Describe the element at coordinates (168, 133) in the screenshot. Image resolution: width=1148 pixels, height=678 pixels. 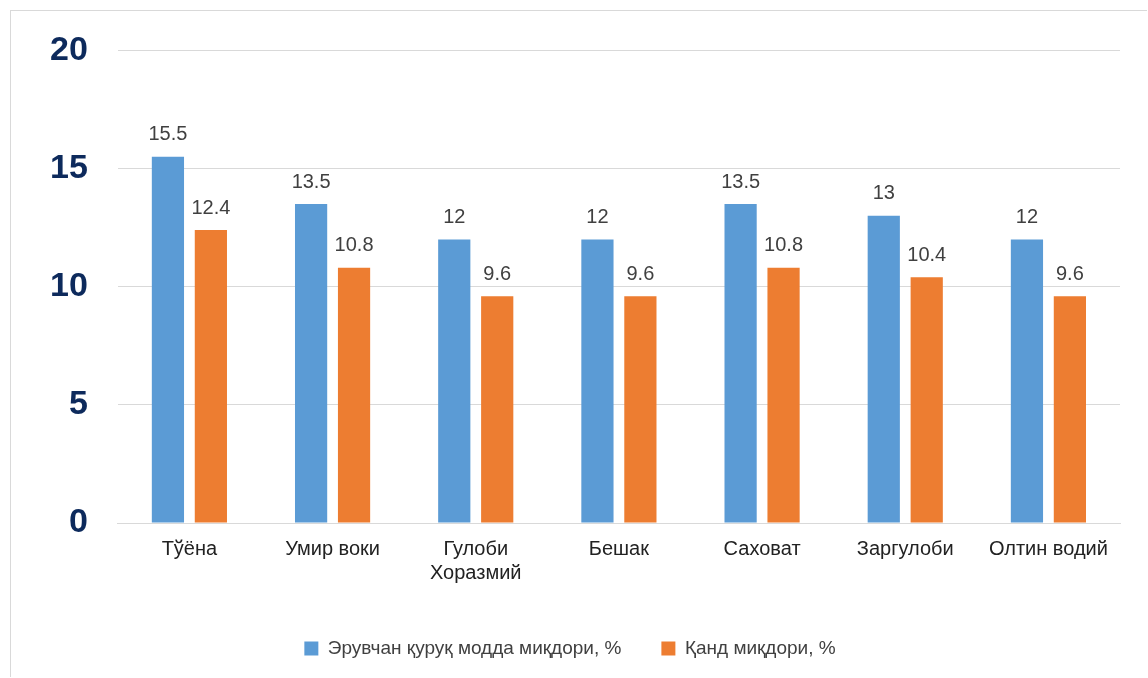
I see `data-label: 15.5` at that location.